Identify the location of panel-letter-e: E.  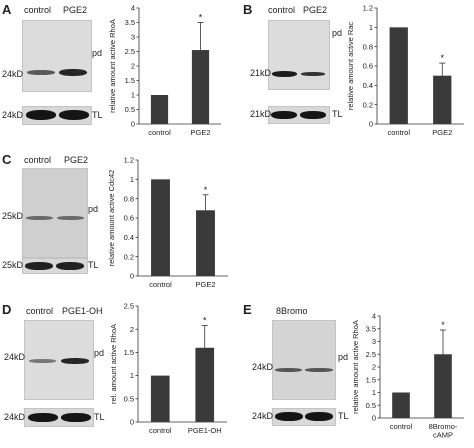
(247, 309).